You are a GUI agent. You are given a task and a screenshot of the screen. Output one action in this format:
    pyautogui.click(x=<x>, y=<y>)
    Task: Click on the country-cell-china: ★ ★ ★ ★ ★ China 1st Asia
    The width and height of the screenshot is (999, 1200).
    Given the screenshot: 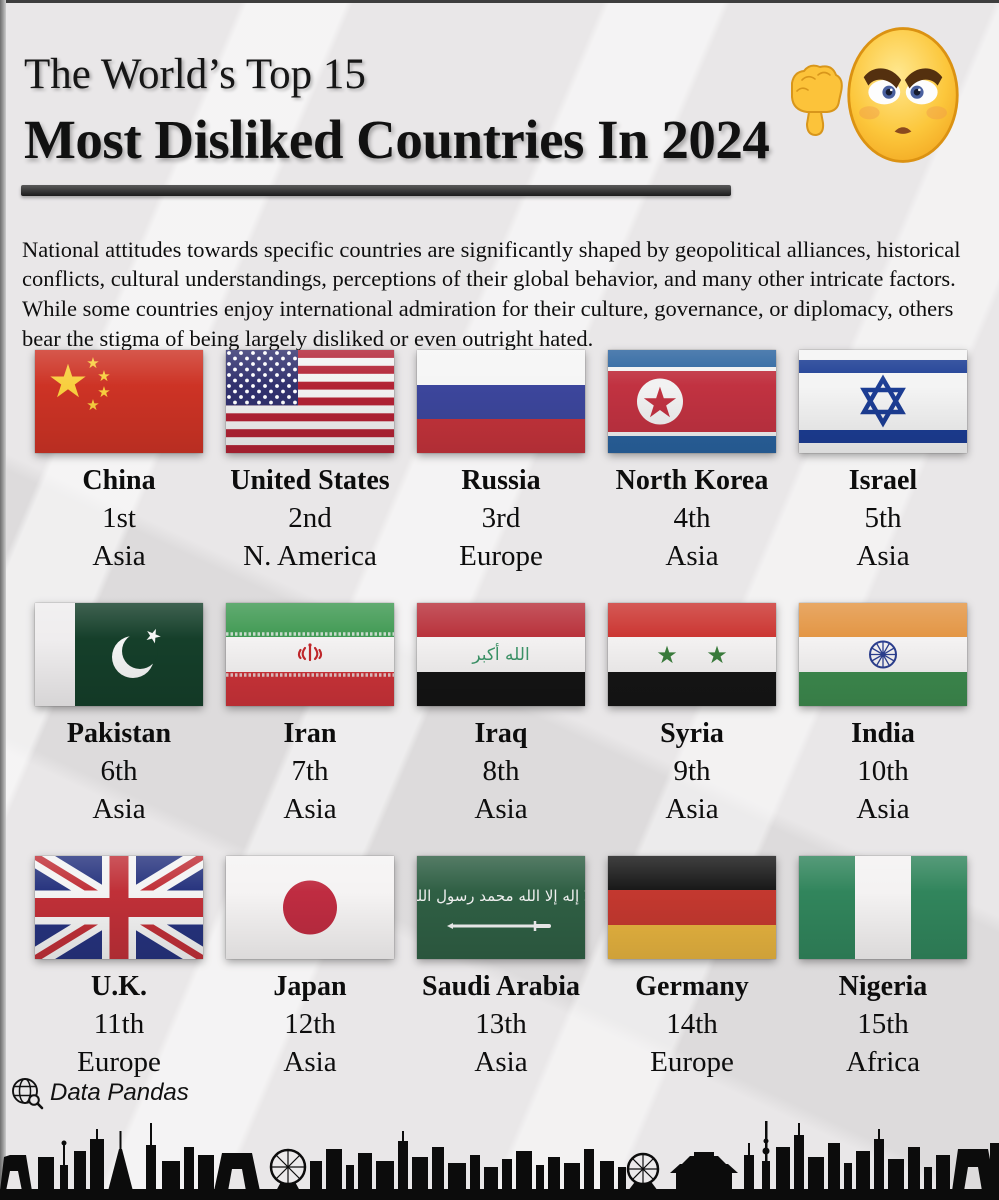 What is the action you would take?
    pyautogui.click(x=119, y=476)
    